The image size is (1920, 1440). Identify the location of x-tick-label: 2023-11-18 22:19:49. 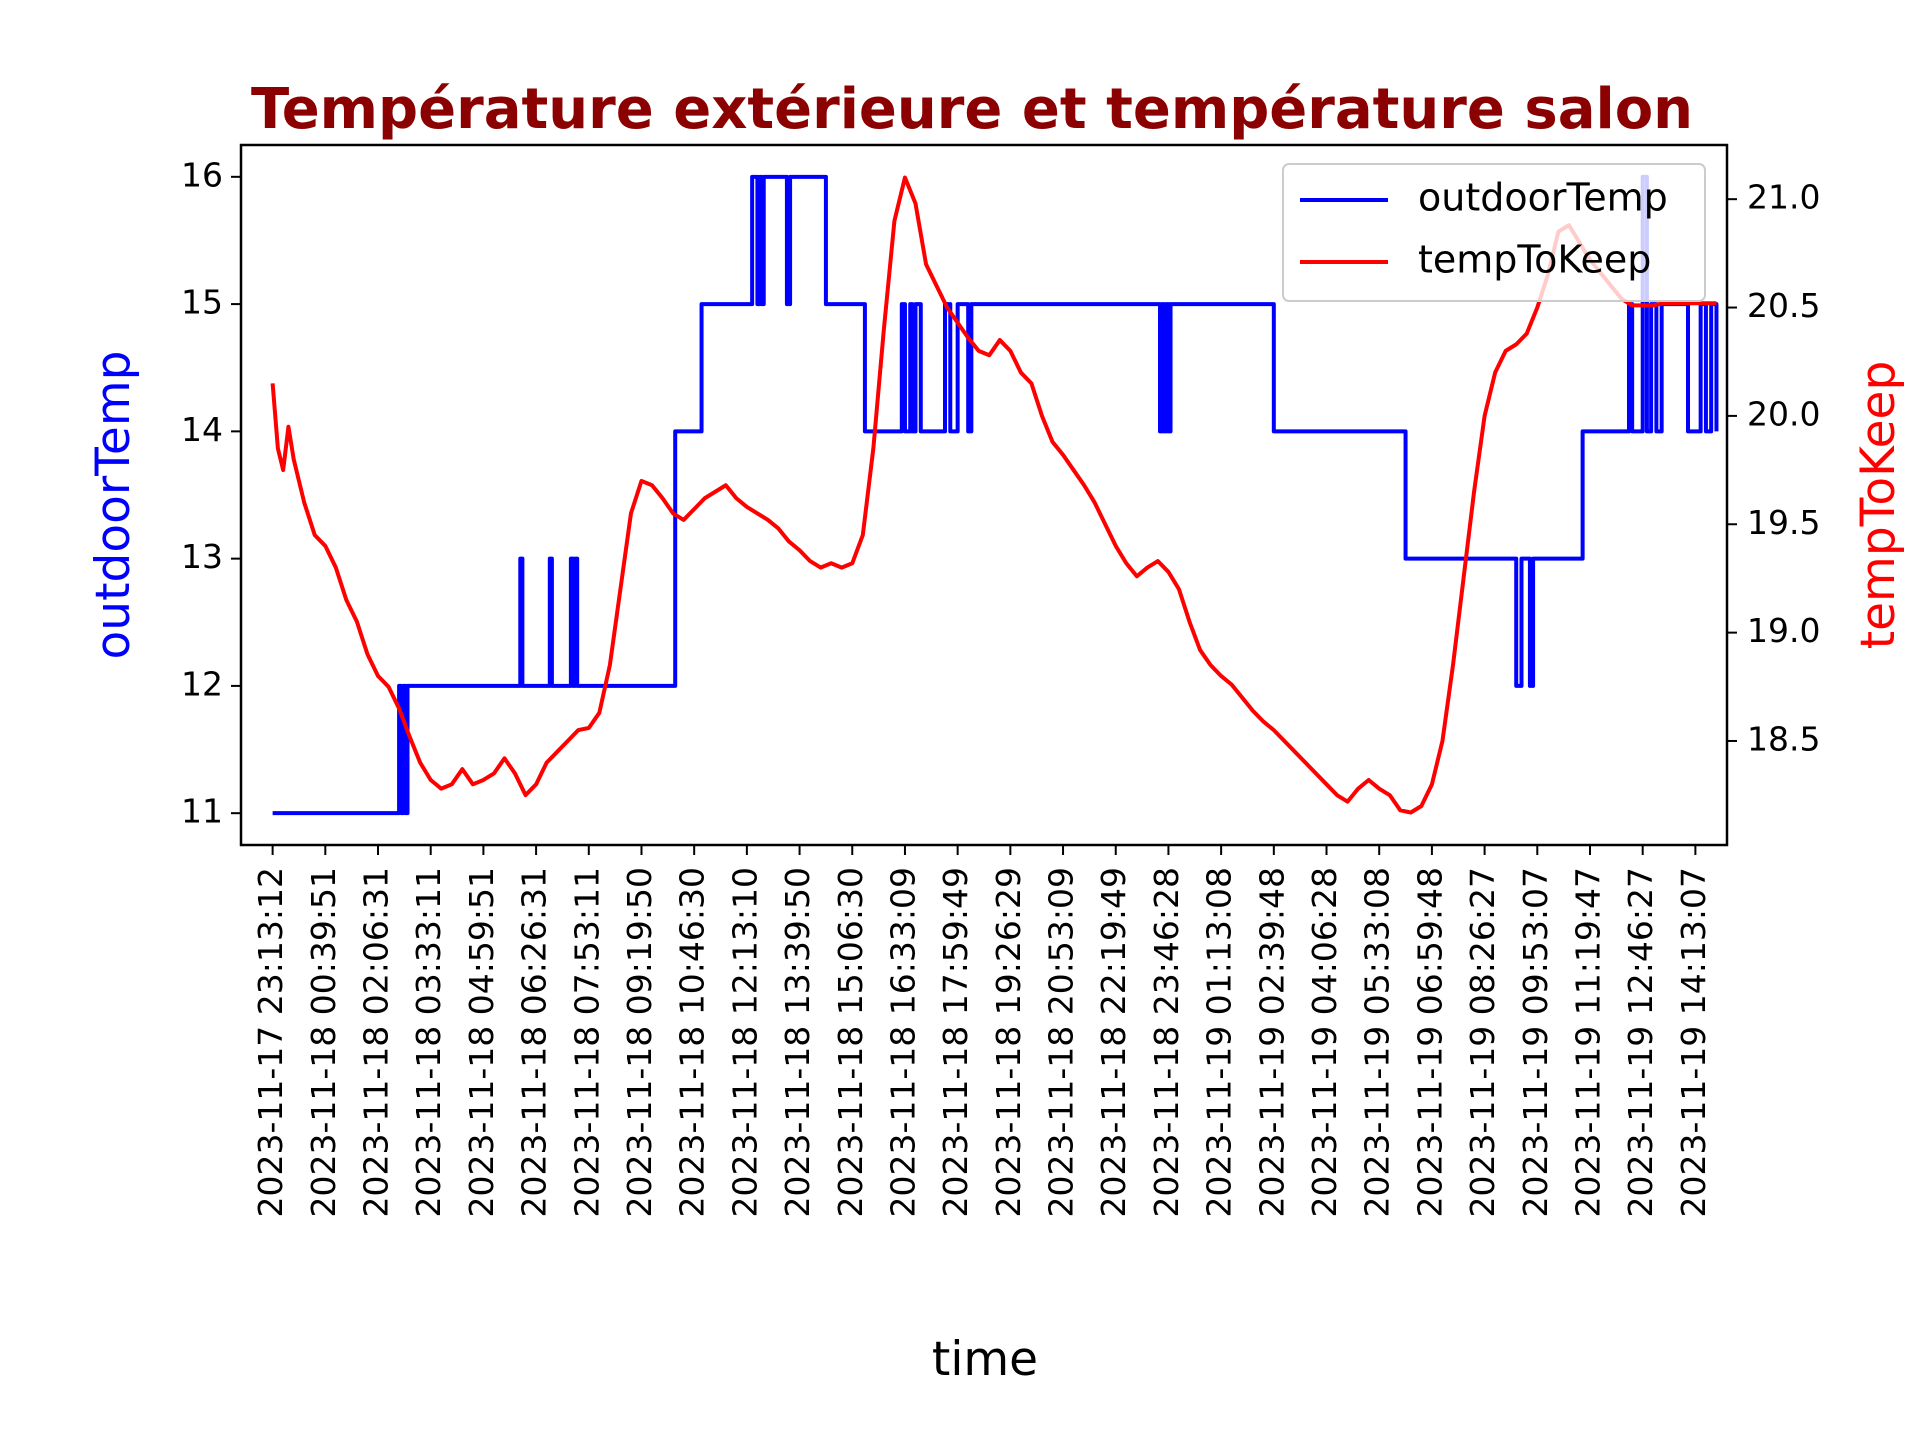
(1113, 1042).